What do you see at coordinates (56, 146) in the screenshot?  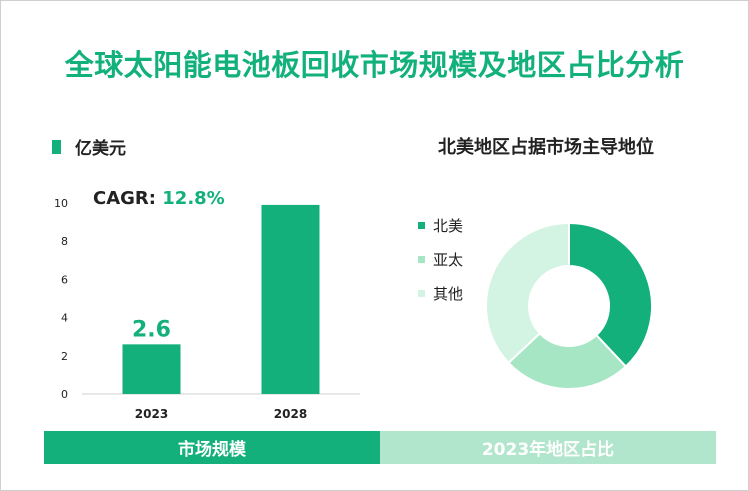 I see `bar-legend-swatch` at bounding box center [56, 146].